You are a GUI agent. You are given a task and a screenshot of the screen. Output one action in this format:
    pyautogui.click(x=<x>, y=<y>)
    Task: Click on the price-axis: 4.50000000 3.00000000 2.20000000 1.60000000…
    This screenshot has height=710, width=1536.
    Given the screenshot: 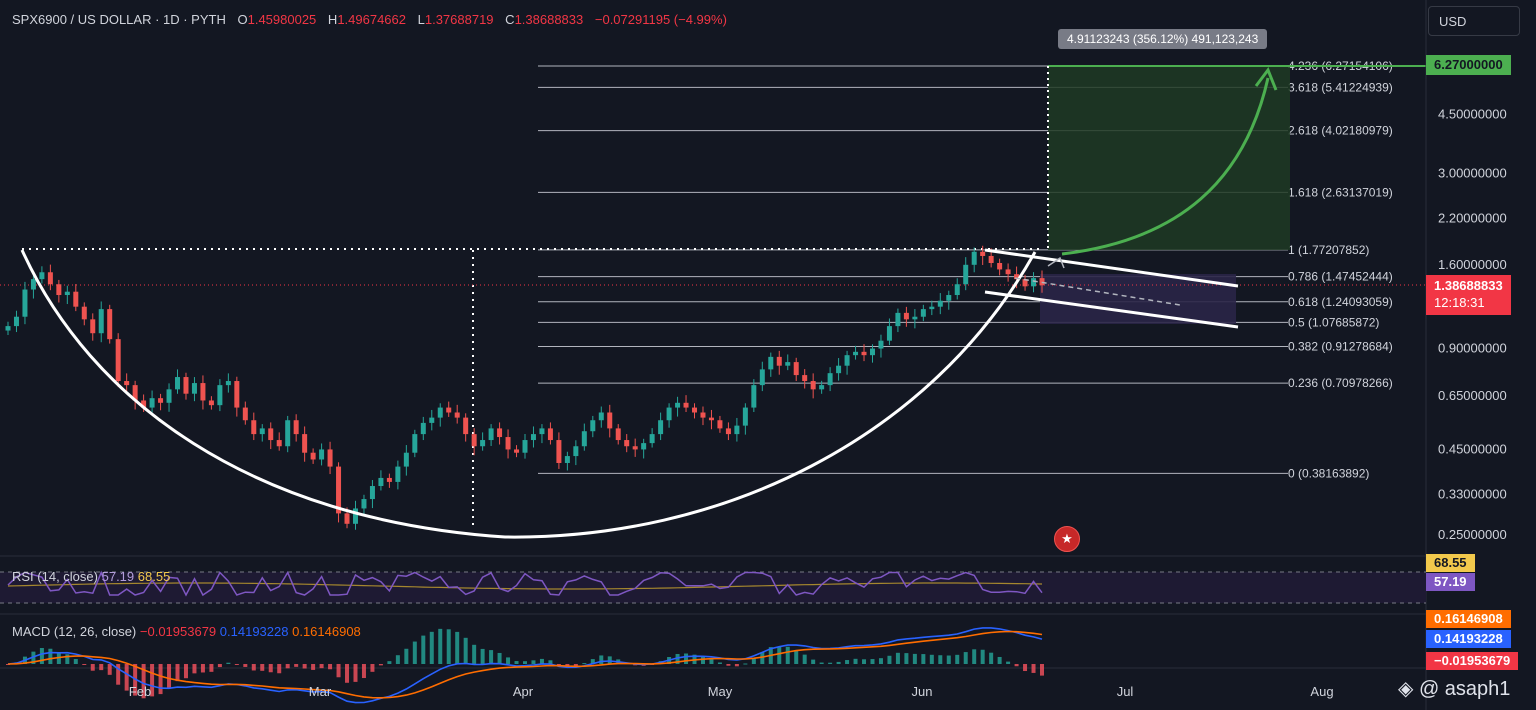 What is the action you would take?
    pyautogui.click(x=1472, y=324)
    